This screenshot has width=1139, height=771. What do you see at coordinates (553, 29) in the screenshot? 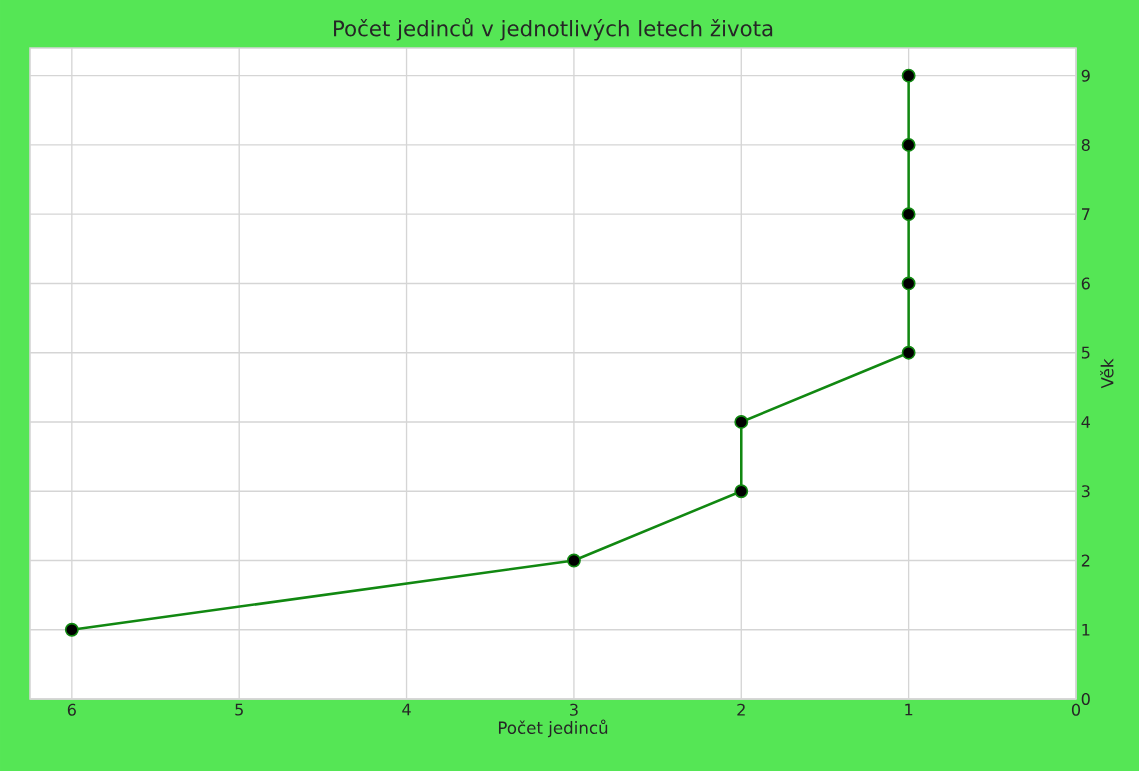
I see `chart-title: Počet jedinců v jednotlivých letech života` at bounding box center [553, 29].